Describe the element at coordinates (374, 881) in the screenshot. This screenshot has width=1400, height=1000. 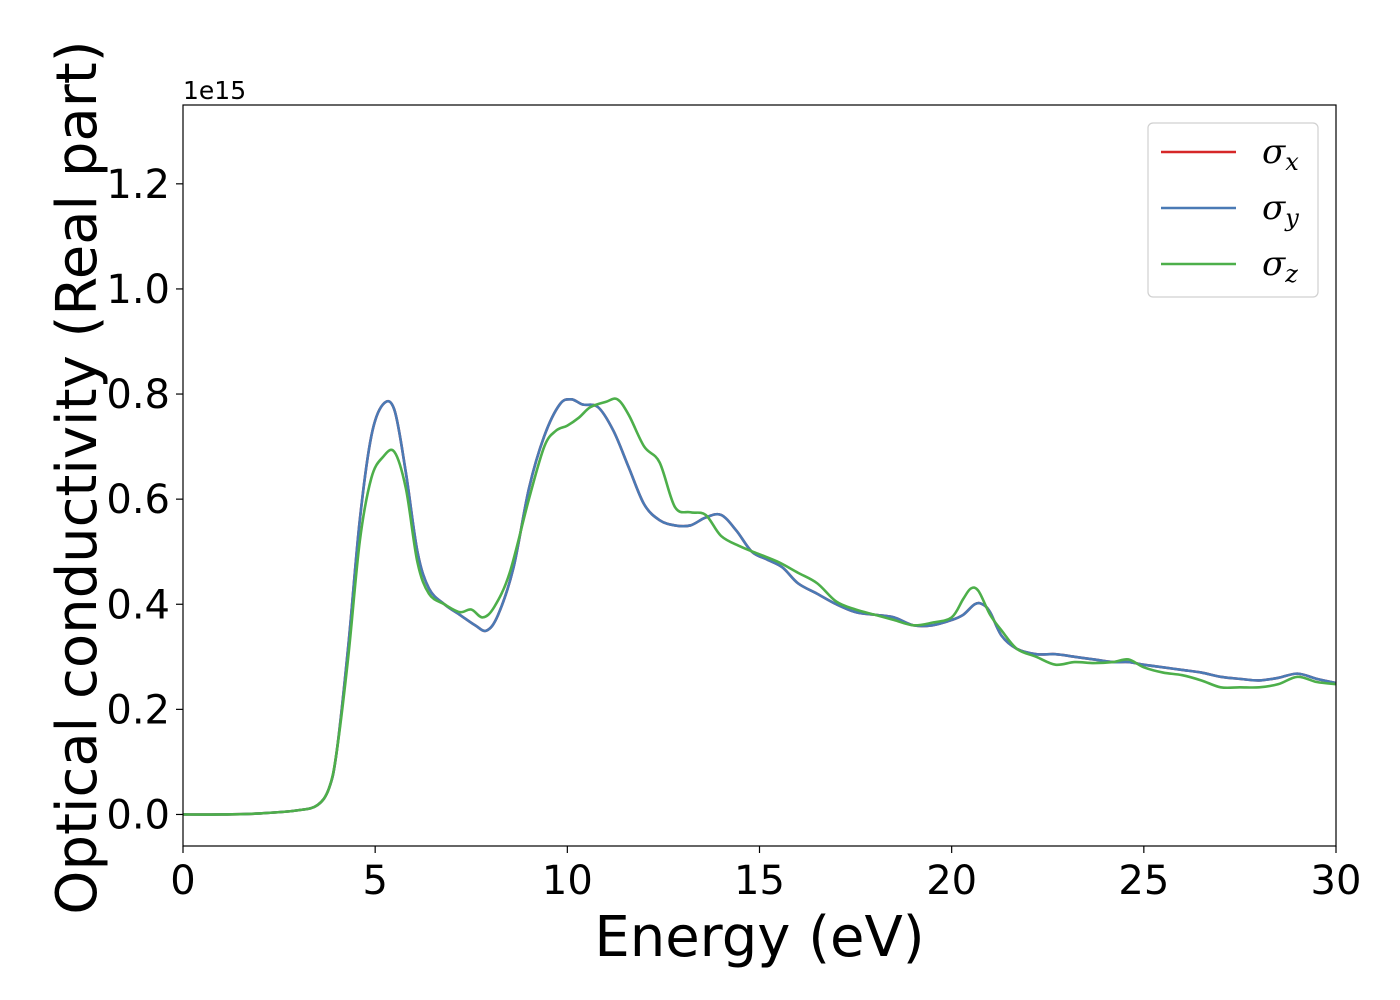
I see `x-tick-label: 5` at that location.